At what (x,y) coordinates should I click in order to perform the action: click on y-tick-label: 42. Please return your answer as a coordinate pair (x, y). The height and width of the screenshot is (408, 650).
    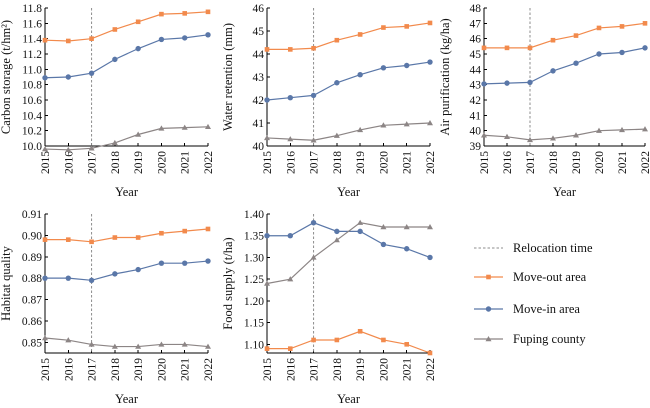
    Looking at the image, I should click on (259, 101).